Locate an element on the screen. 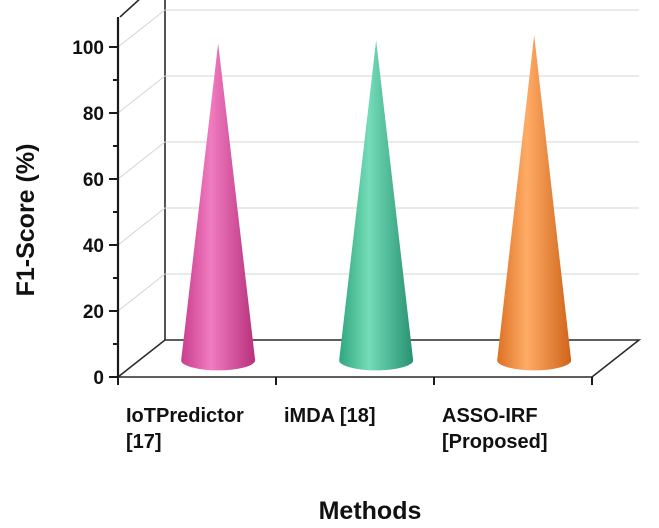 The image size is (659, 528). x-category-label: IoTPredictor is located at coordinates (185, 416).